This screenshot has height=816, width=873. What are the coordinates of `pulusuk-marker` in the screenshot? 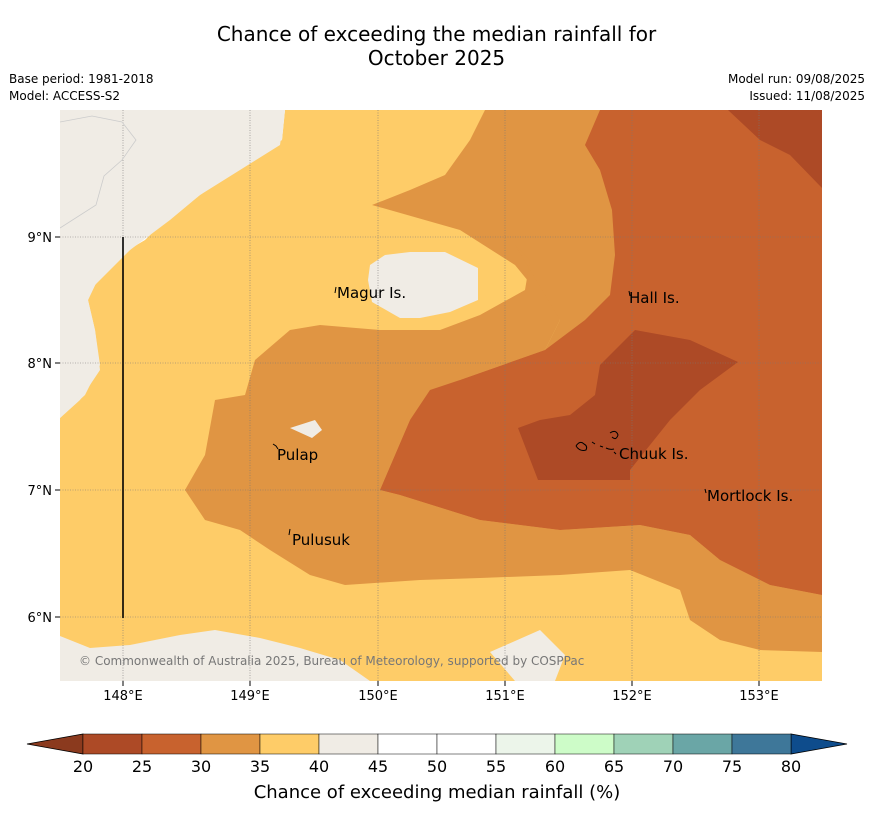 It's located at (289, 532).